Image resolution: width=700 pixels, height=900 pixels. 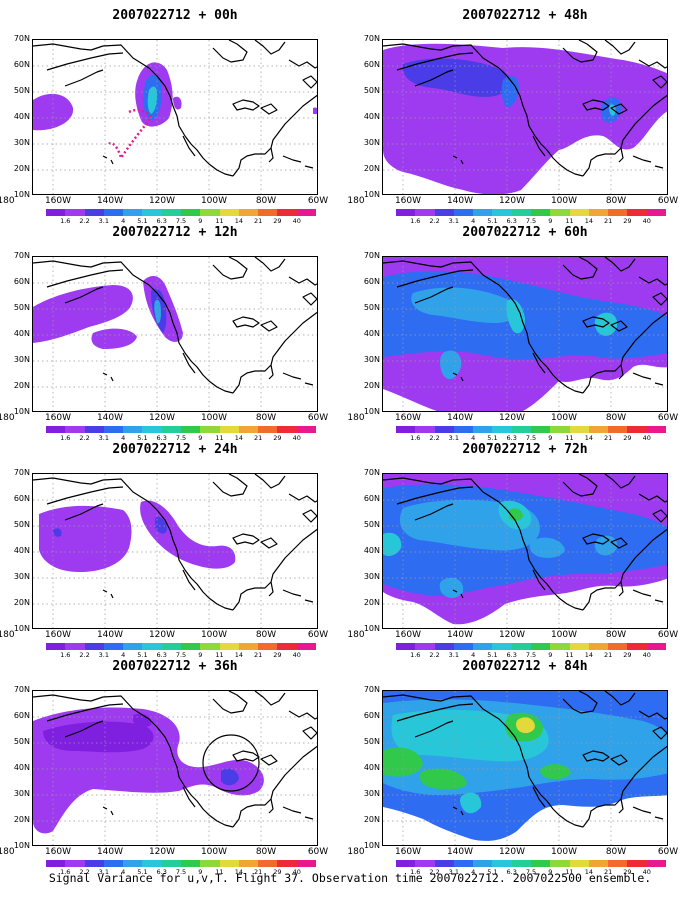 What do you see at coordinates (7, 201) in the screenshot?
I see `lon-label: 180` at bounding box center [7, 201].